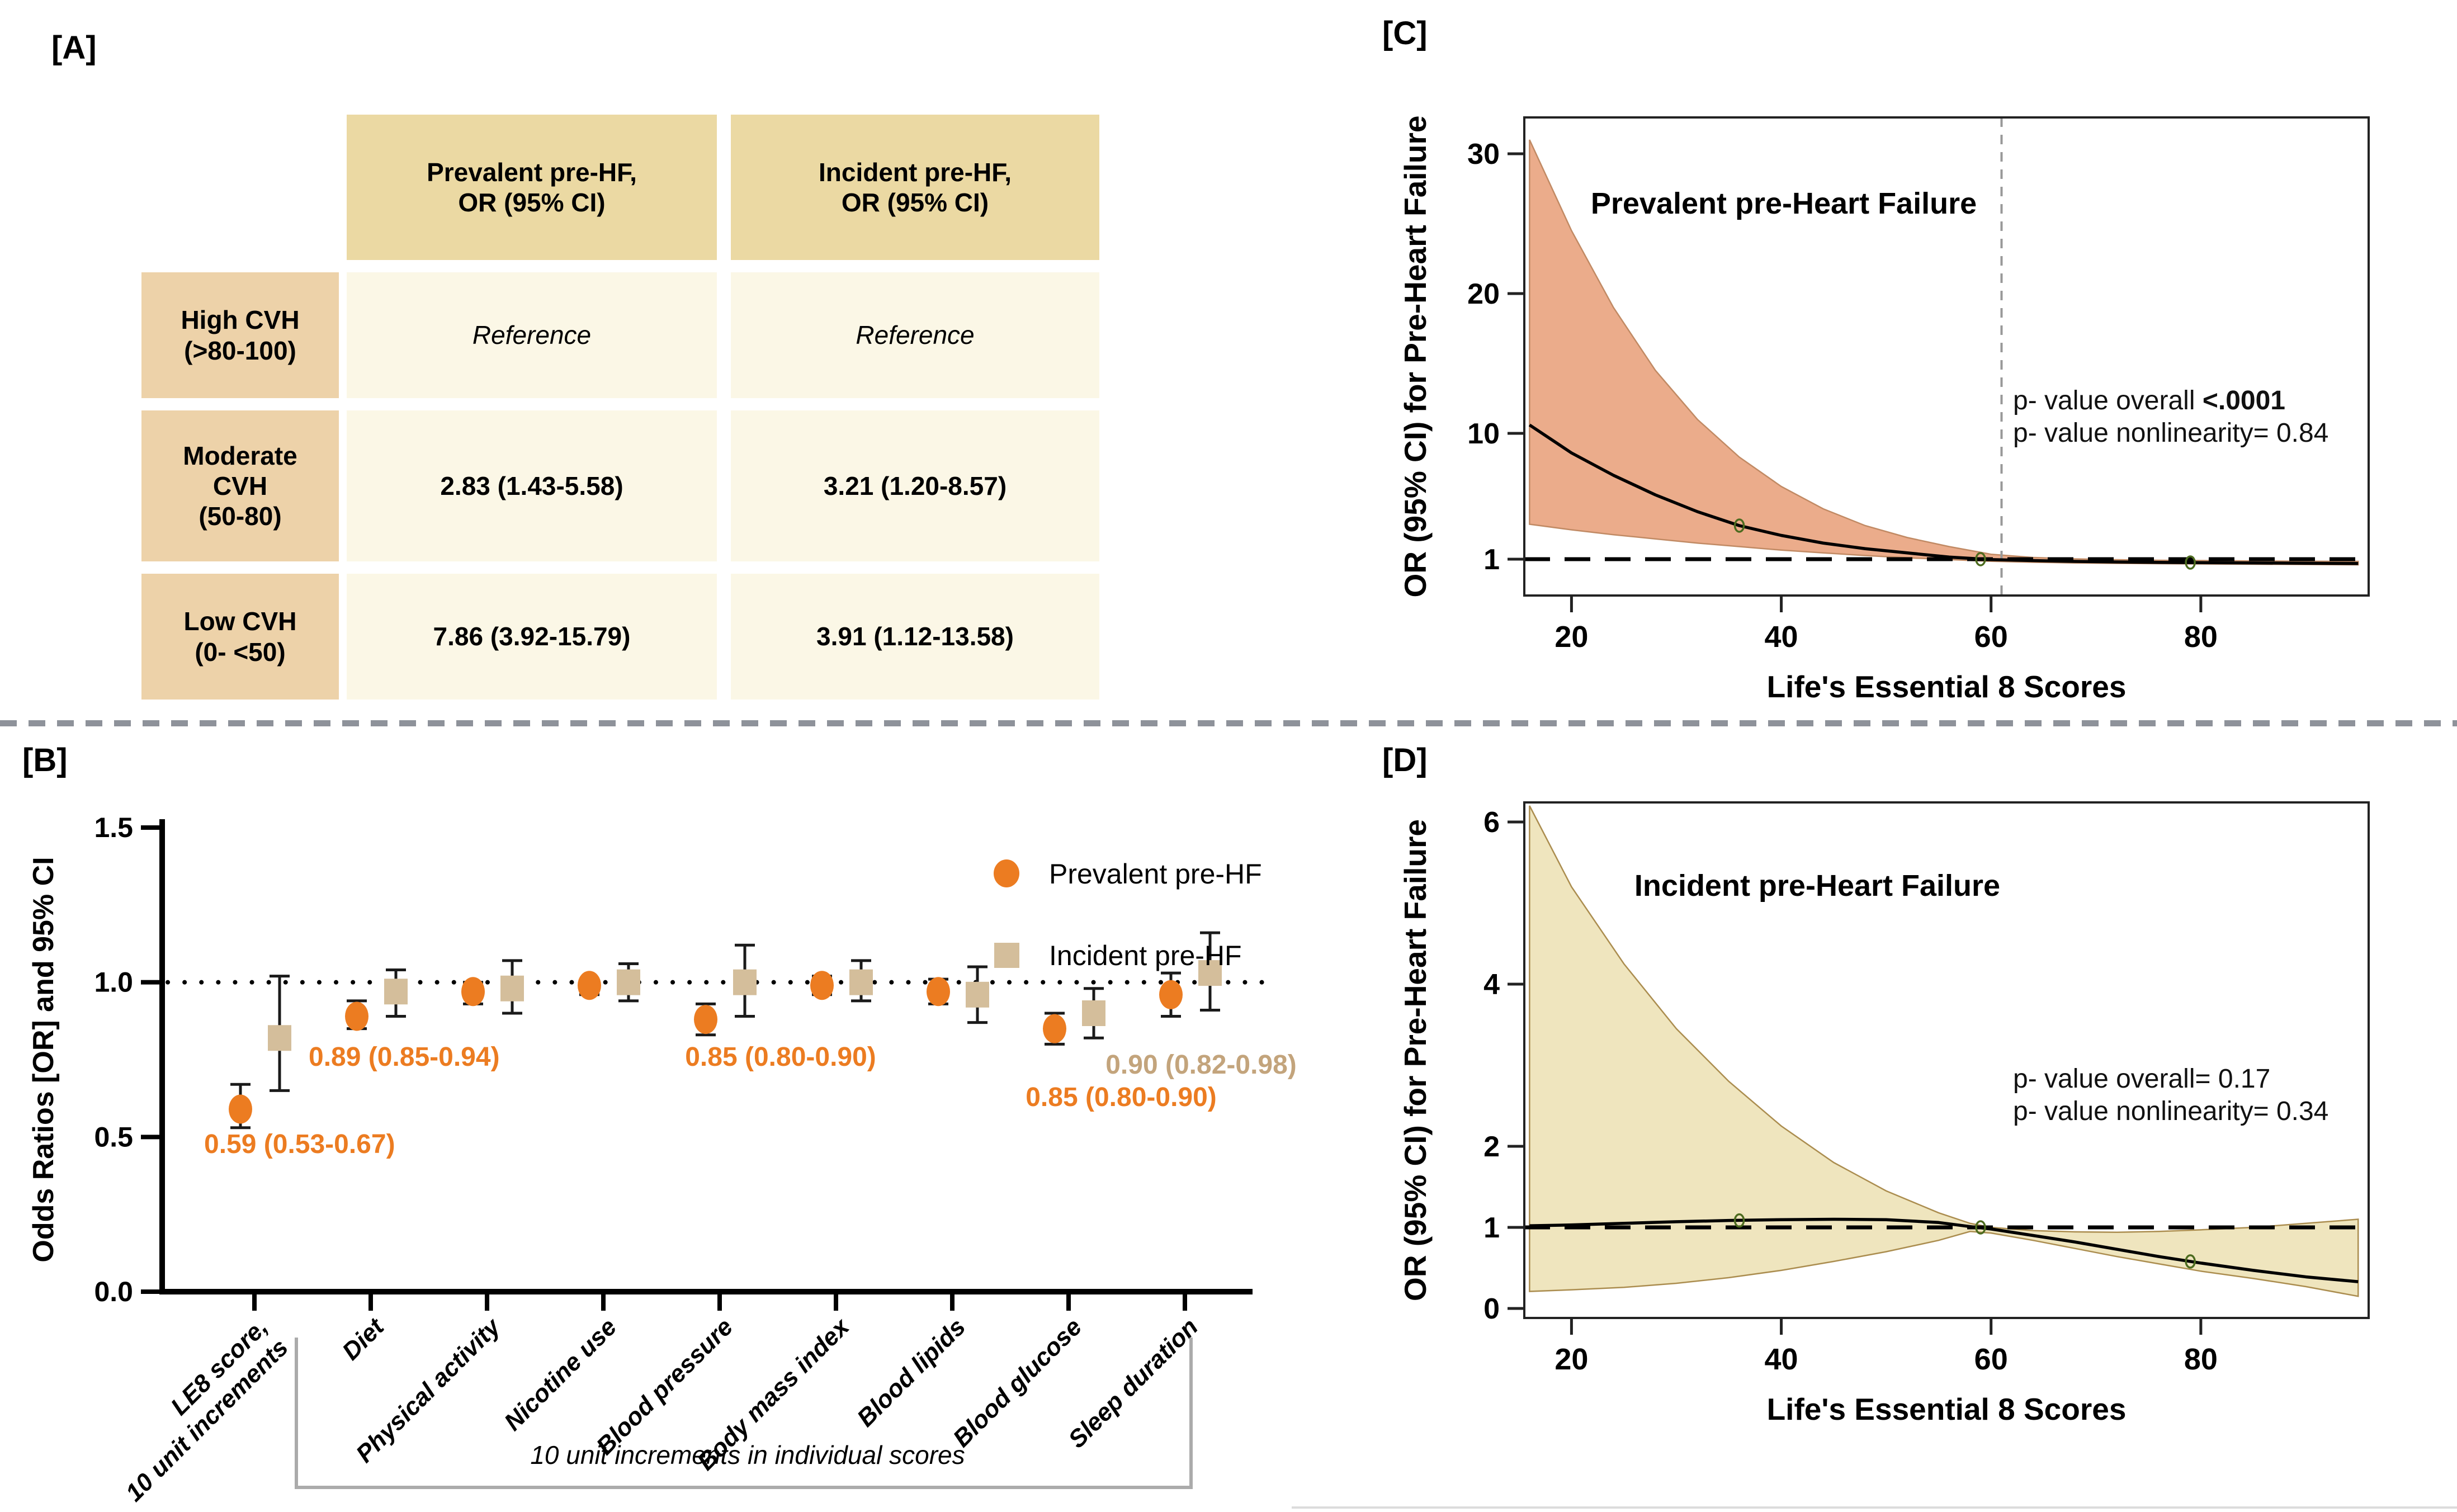  Describe the element at coordinates (1491, 1147) in the screenshot. I see `chartD-y-tick-label: 2` at that location.